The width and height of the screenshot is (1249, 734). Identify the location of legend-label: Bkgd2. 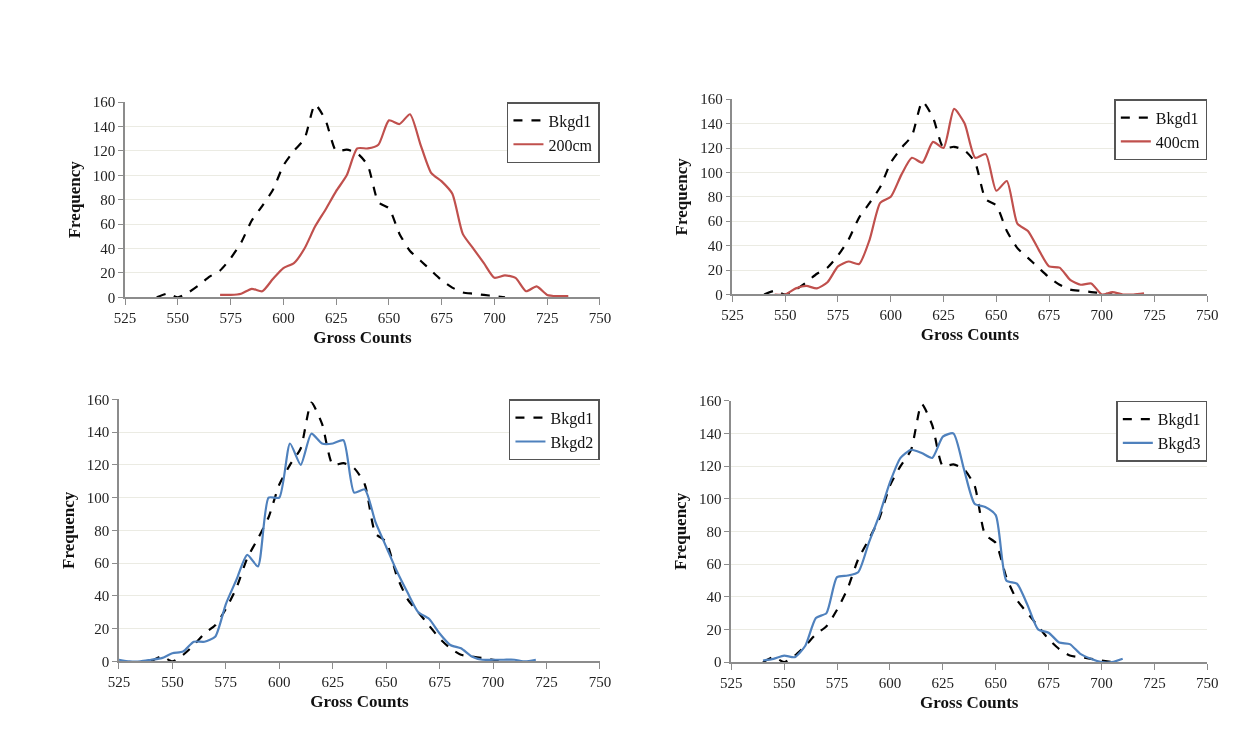
(572, 442).